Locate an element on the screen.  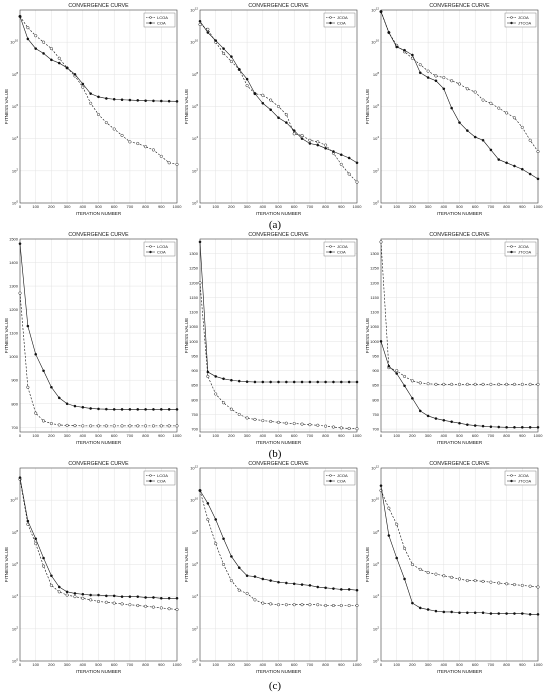
legend-label-1: JCOA is located at coordinates (523, 246).